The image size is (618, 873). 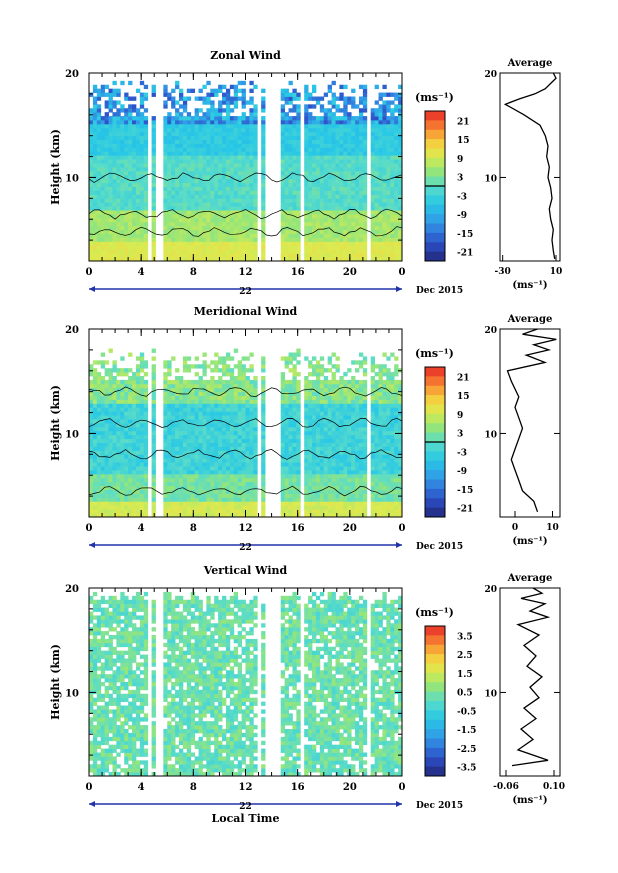 I want to click on profile-title: Average, so click(x=530, y=63).